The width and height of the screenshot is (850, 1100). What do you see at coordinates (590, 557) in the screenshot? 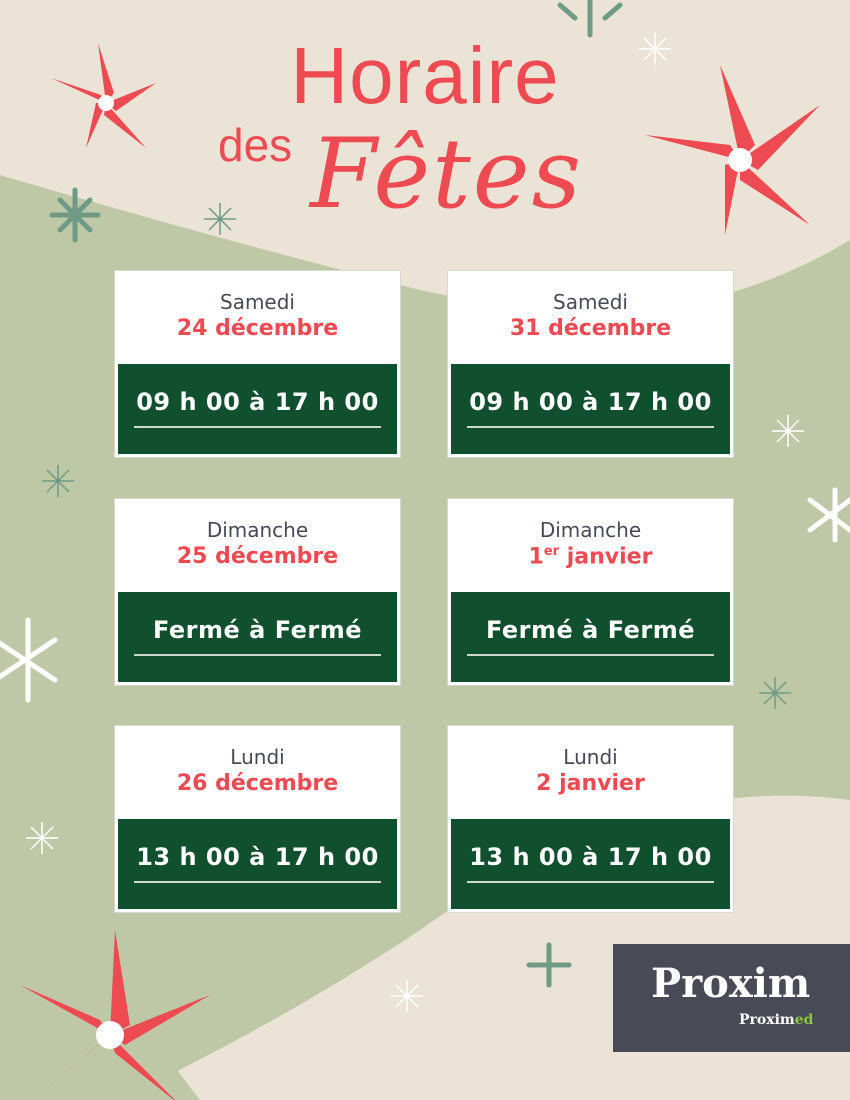
I see `card-date: 1er janvier` at bounding box center [590, 557].